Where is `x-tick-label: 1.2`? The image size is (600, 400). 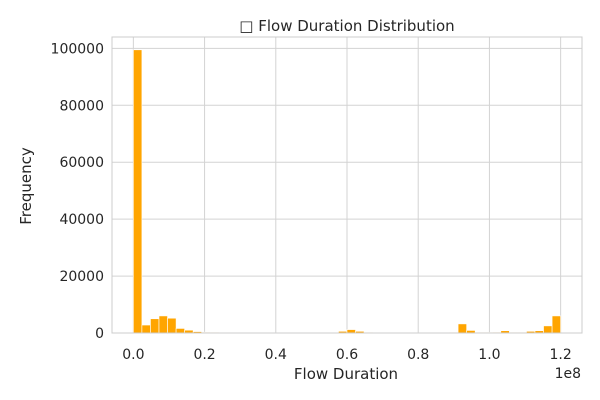
x-tick-label: 1.2 is located at coordinates (561, 355).